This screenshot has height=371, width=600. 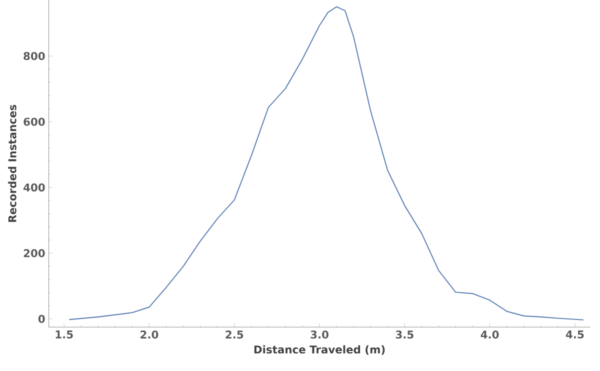 I want to click on y-axis-title: Recorded Instances, so click(x=12, y=163).